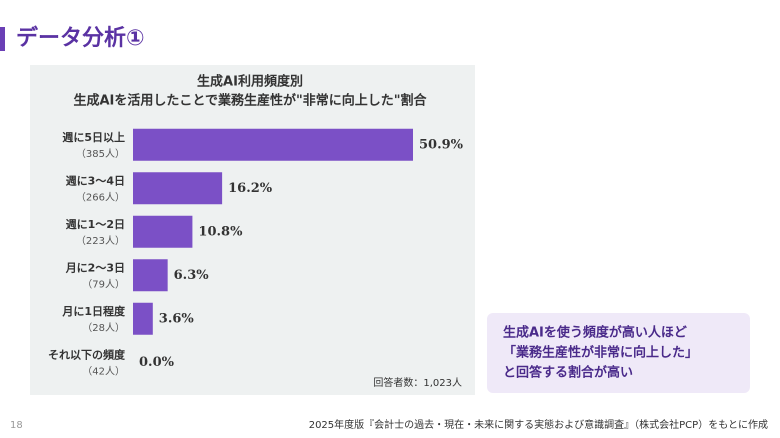  Describe the element at coordinates (250, 188) in the screenshot. I see `value-label: 16.2%` at that location.